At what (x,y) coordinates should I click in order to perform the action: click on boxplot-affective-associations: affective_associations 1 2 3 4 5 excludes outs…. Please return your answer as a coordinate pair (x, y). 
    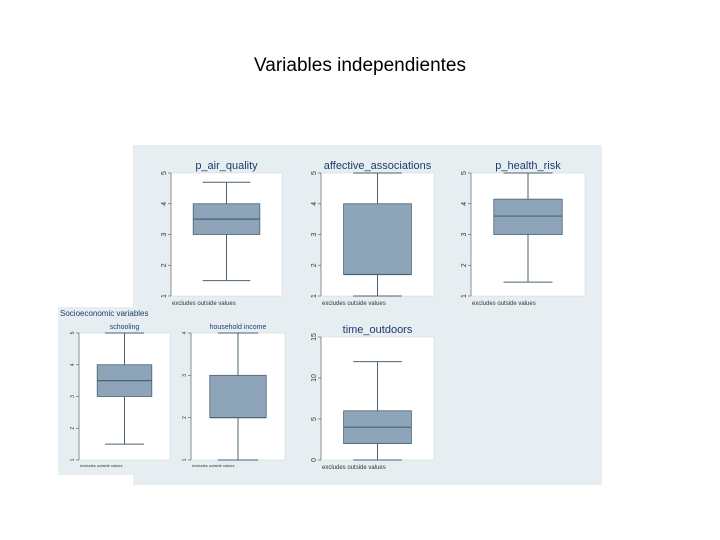
    Looking at the image, I should click on (373, 233).